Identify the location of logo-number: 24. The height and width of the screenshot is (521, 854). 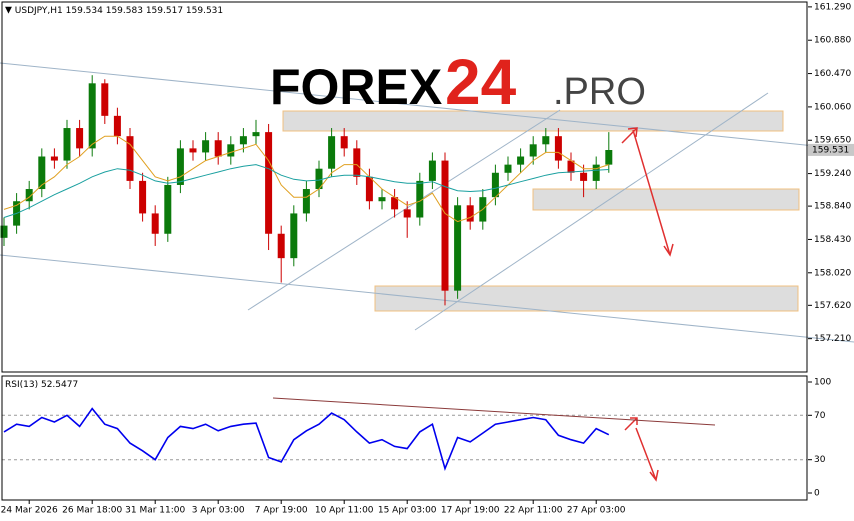
(481, 82).